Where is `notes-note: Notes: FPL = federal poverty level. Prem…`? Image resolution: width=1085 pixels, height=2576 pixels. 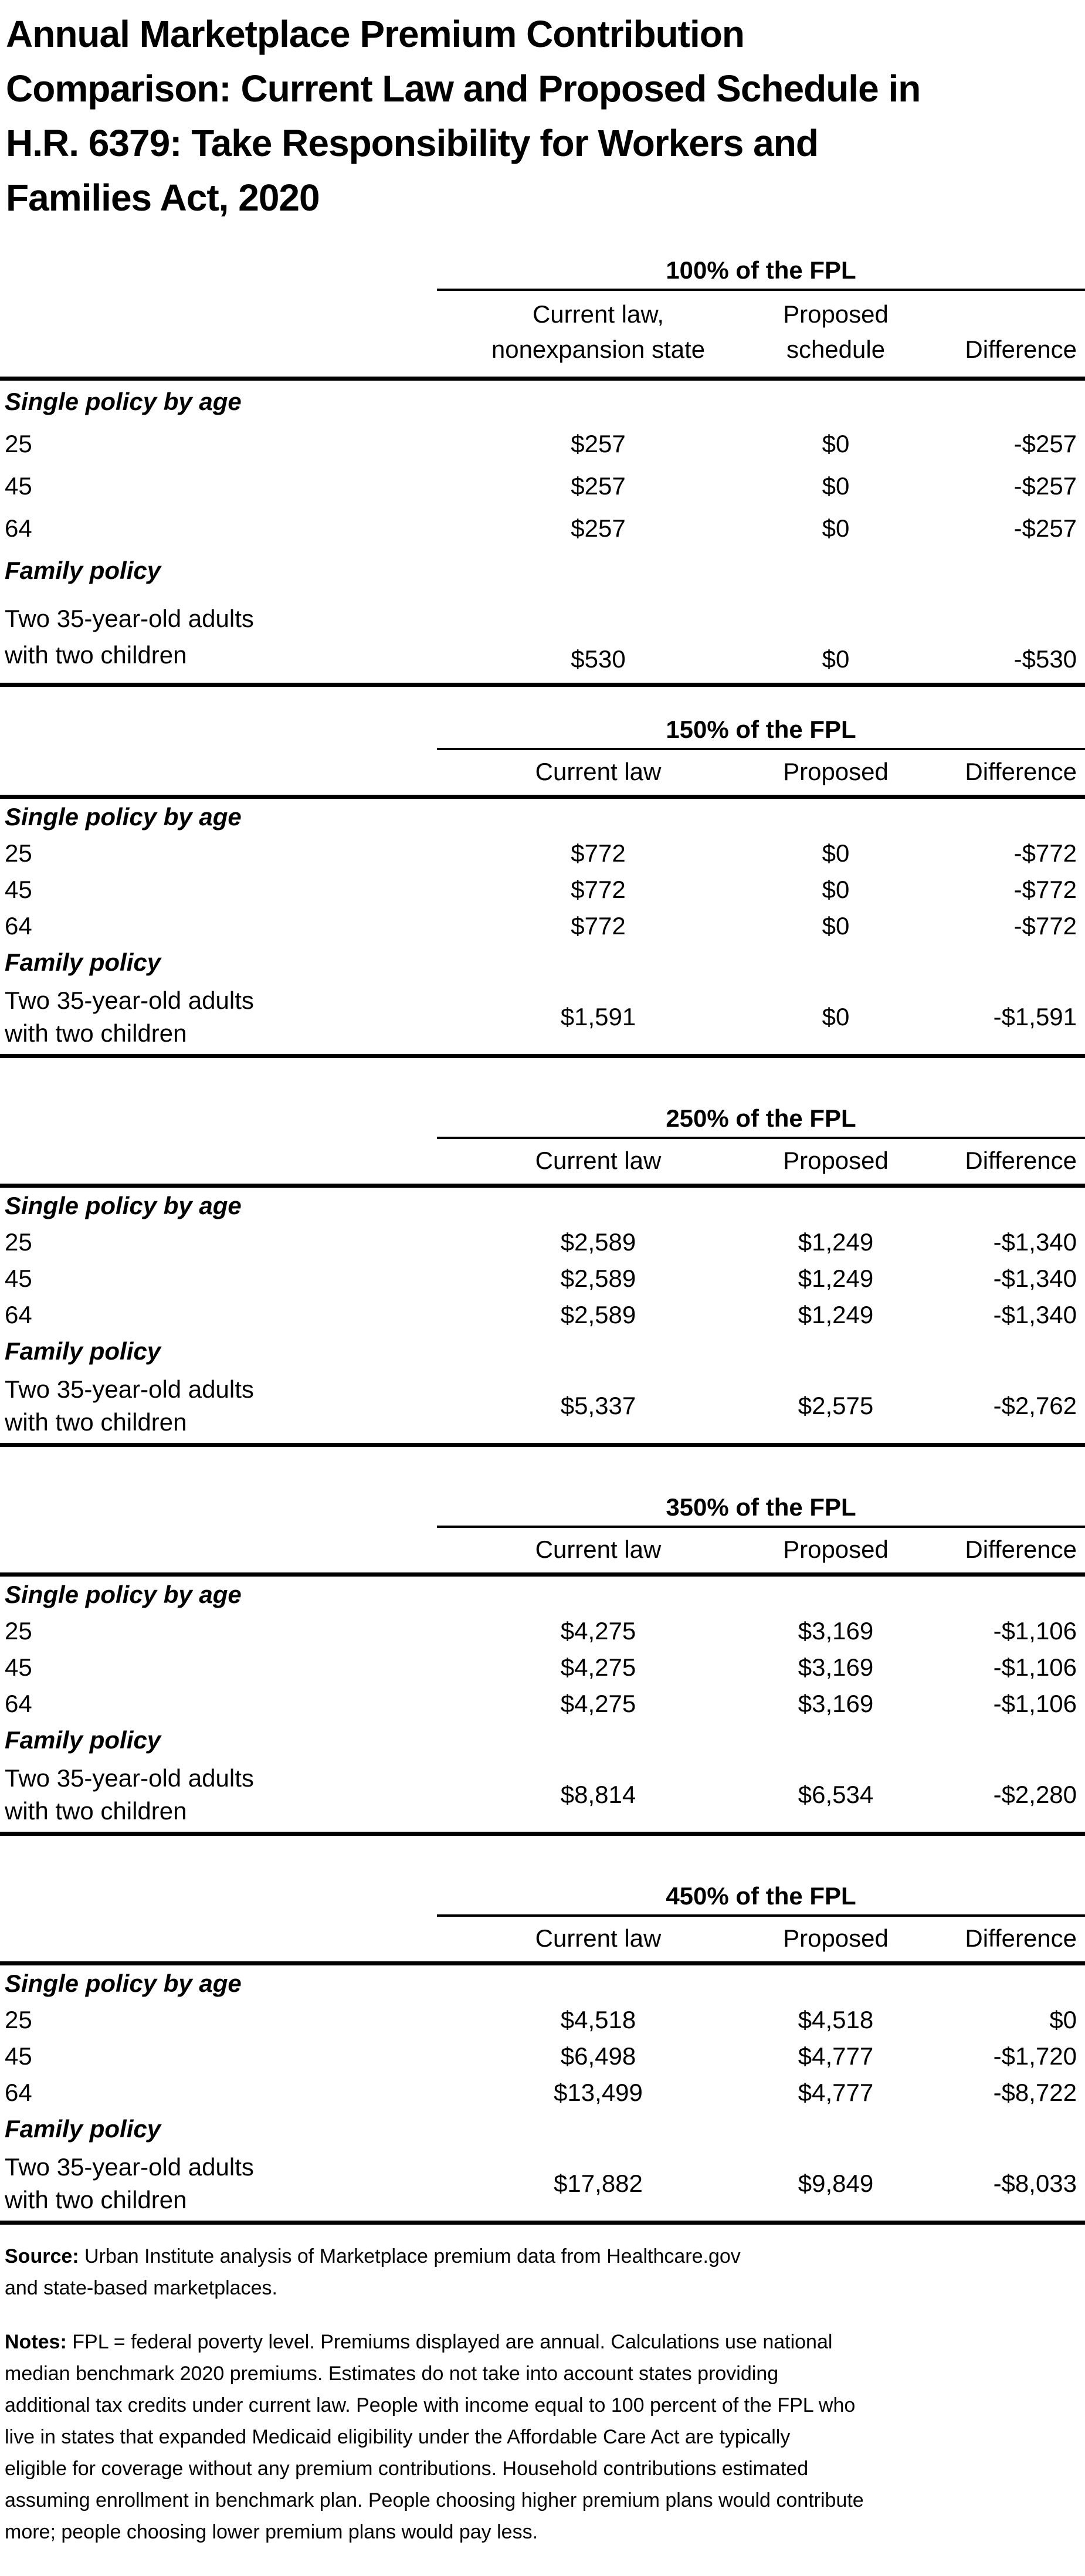 notes-note: Notes: FPL = federal poverty level. Prem… is located at coordinates (545, 2437).